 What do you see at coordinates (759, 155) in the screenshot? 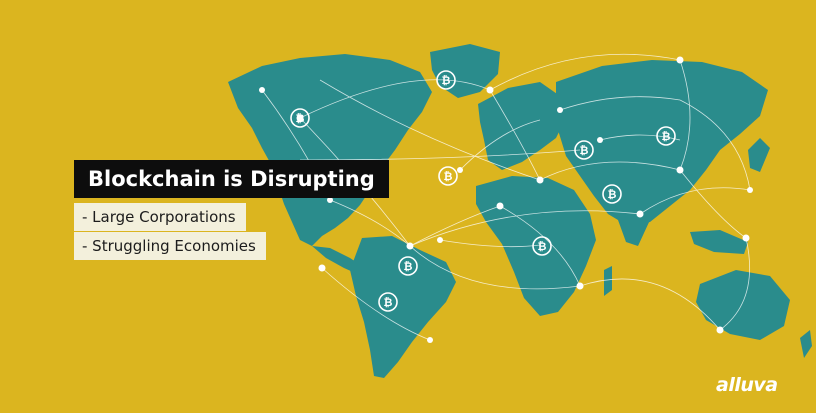
I see `japan-shape` at bounding box center [759, 155].